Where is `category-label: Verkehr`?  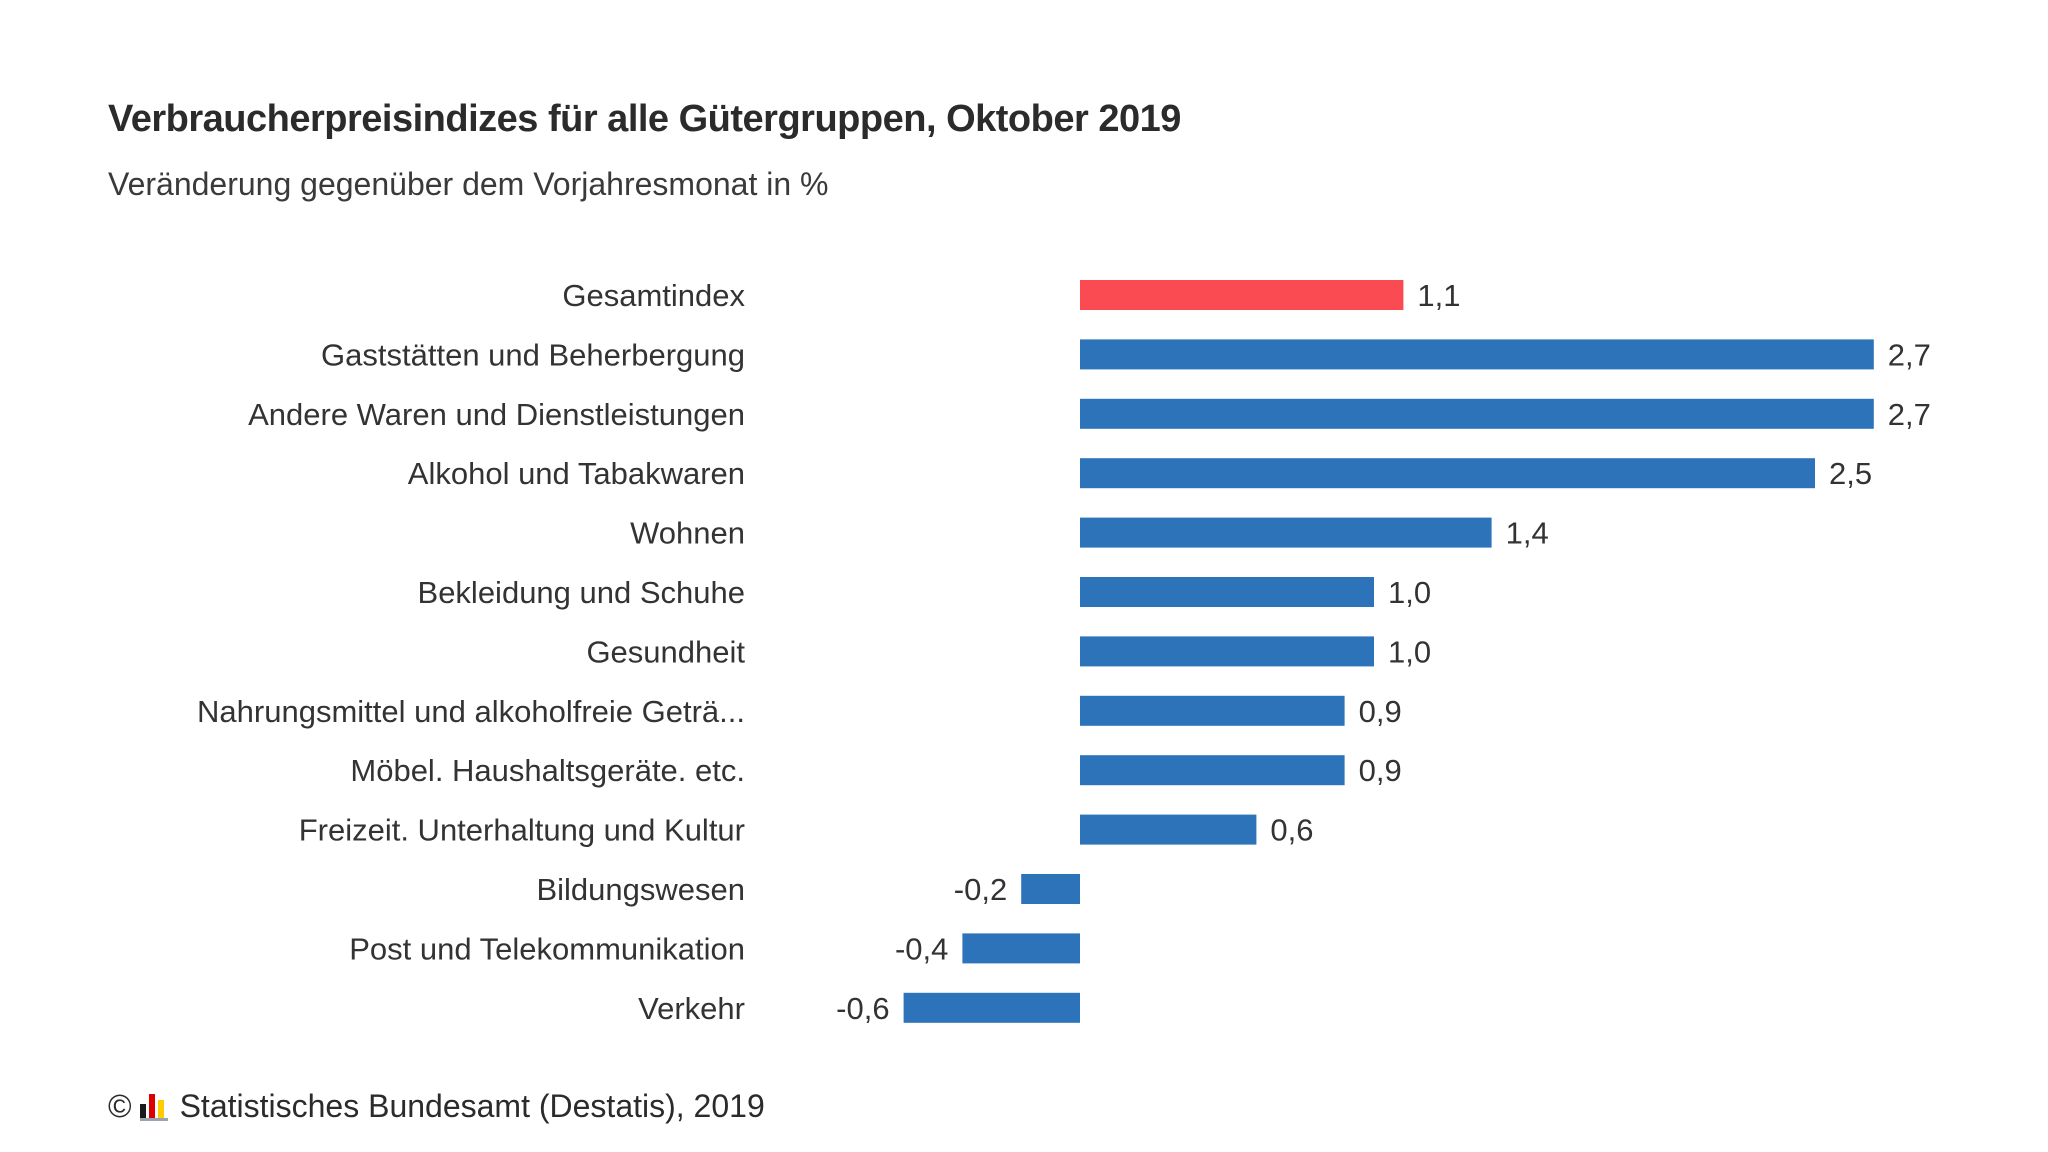
category-label: Verkehr is located at coordinates (691, 1008).